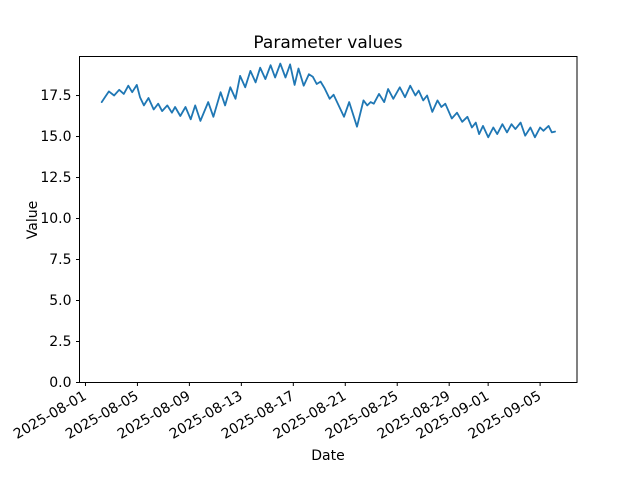 The height and width of the screenshot is (480, 640). What do you see at coordinates (33, 220) in the screenshot?
I see `y-axis-label: Value` at bounding box center [33, 220].